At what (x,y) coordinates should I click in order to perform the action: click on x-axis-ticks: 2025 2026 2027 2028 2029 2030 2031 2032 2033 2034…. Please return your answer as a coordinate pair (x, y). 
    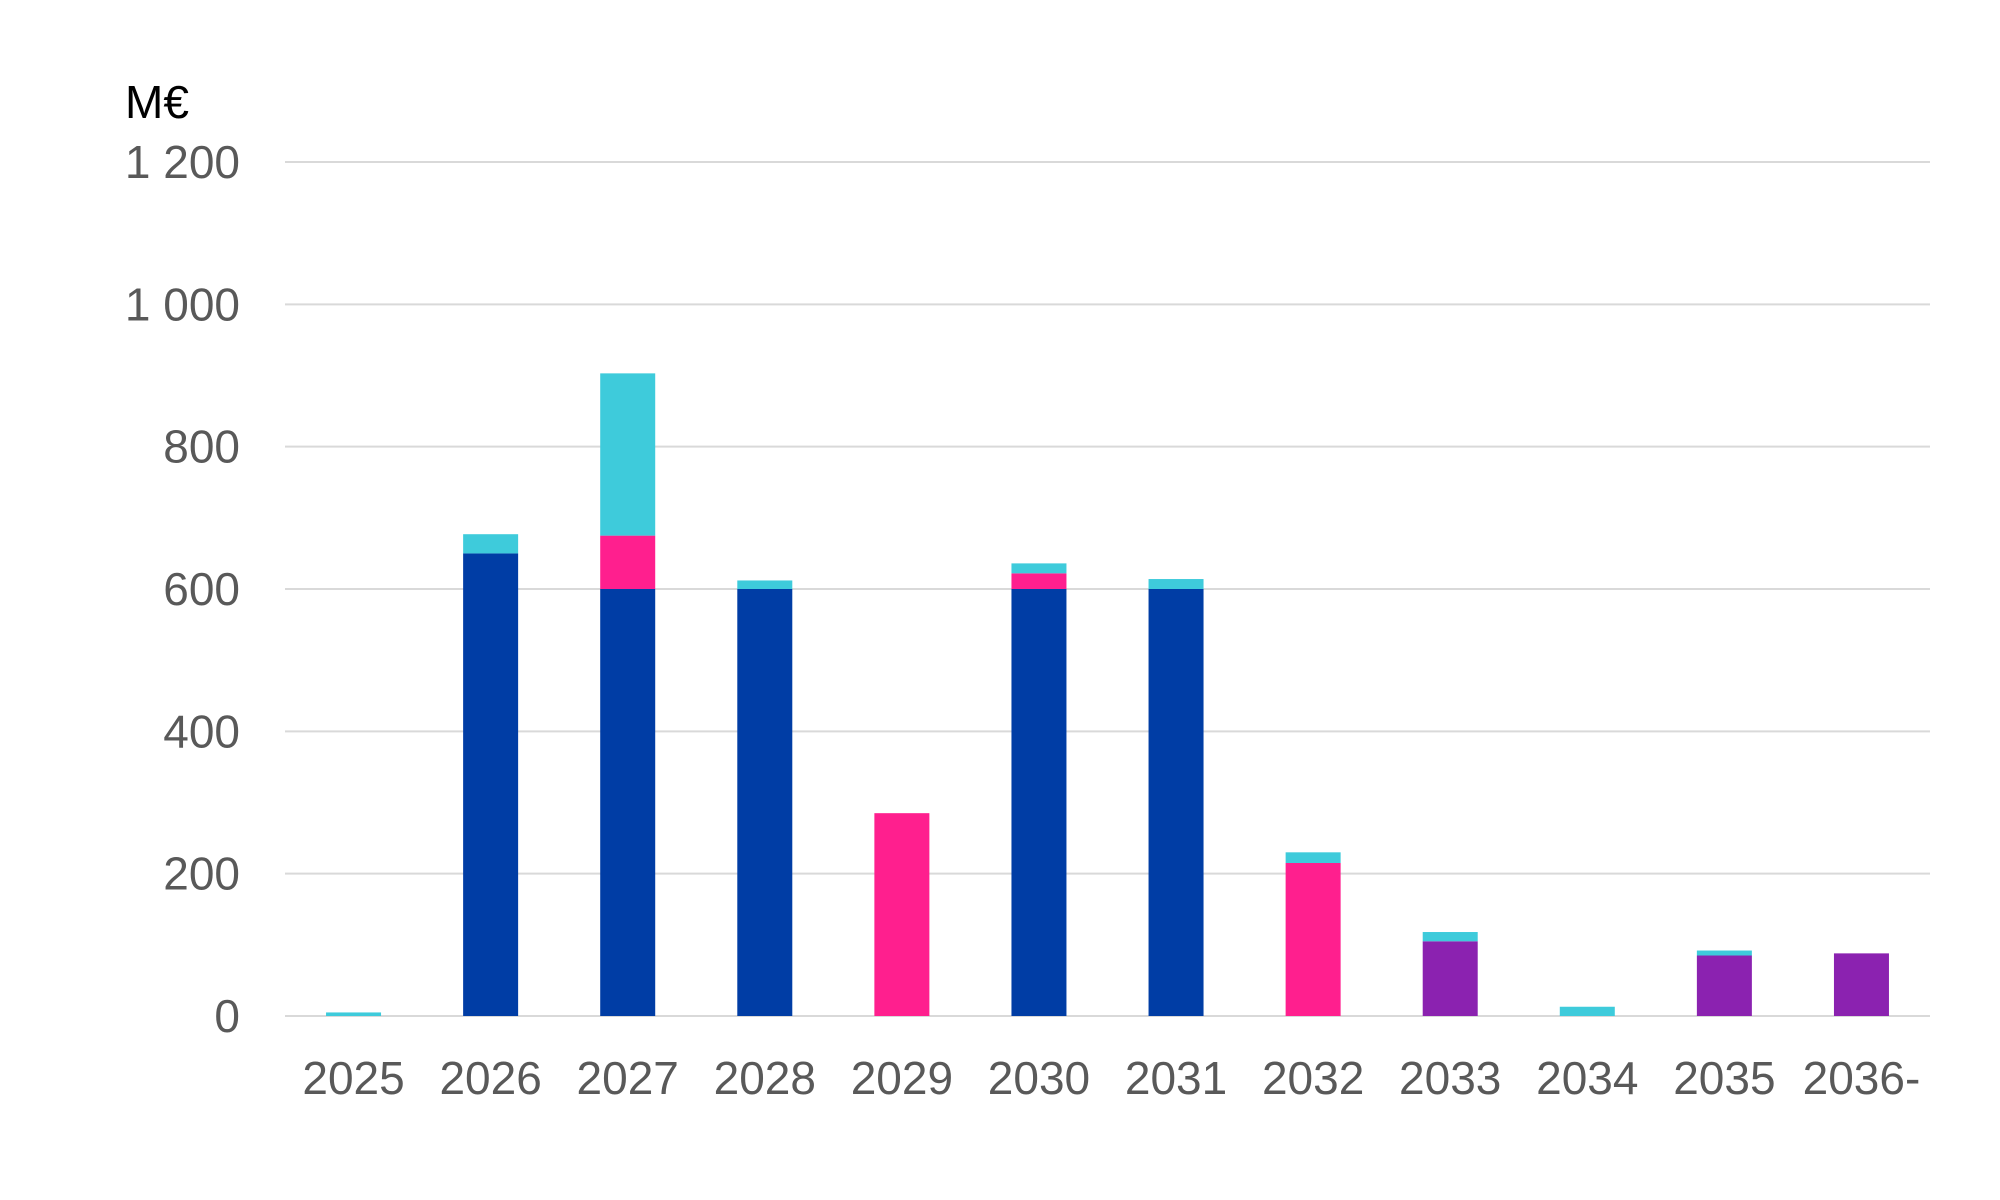
    Looking at the image, I should click on (1111, 1078).